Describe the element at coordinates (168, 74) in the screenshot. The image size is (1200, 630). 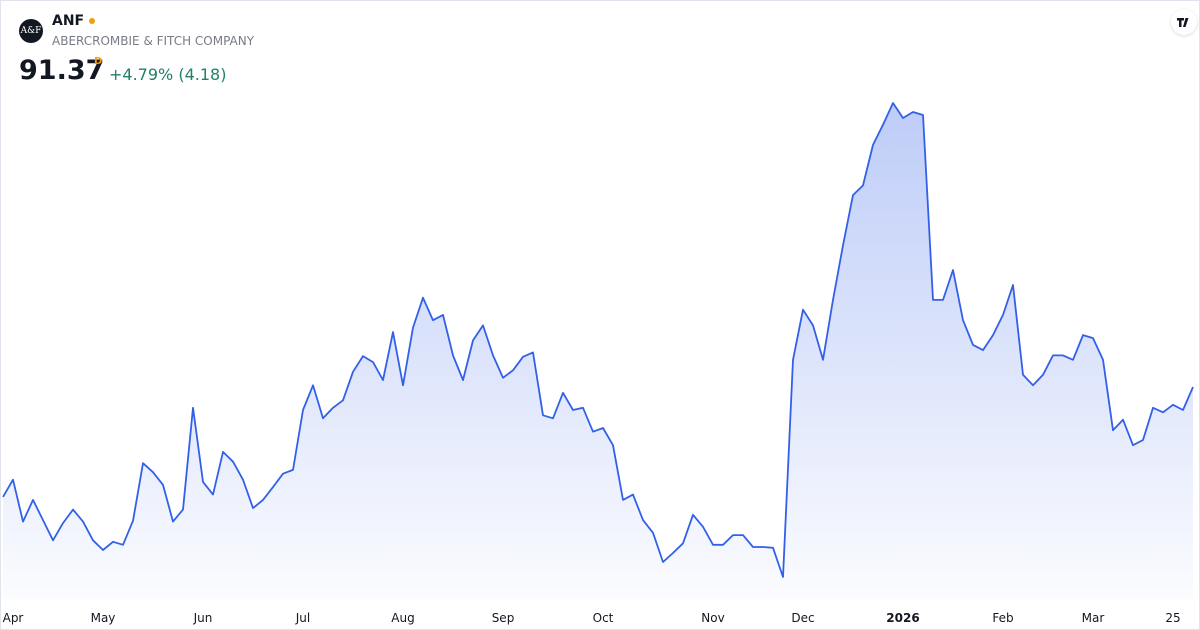
I see `change: +4.79% (4.18)` at that location.